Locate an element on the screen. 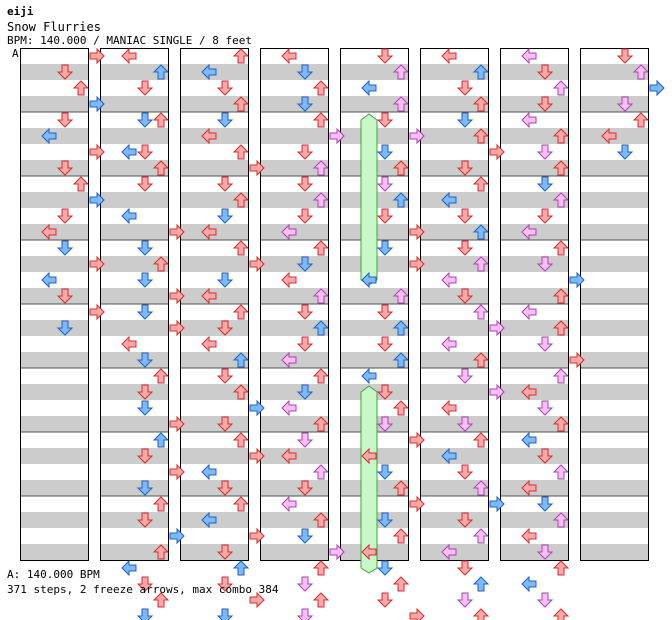  freeze-arrow is located at coordinates (369, 479).